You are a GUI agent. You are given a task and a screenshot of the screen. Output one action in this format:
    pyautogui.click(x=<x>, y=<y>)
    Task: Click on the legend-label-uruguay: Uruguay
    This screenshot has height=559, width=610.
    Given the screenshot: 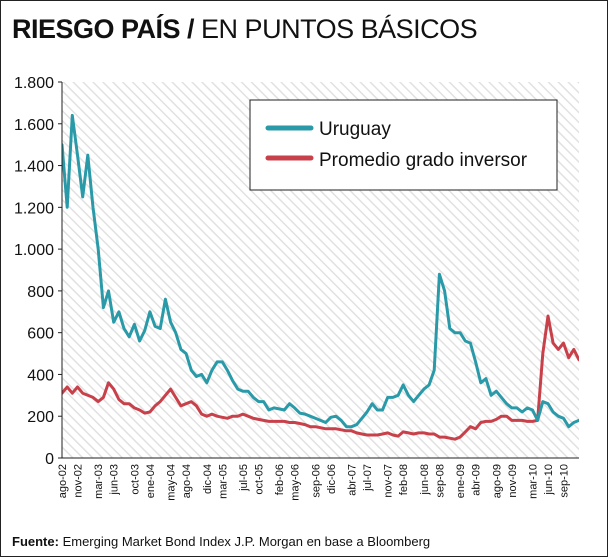 What is the action you would take?
    pyautogui.click(x=355, y=129)
    